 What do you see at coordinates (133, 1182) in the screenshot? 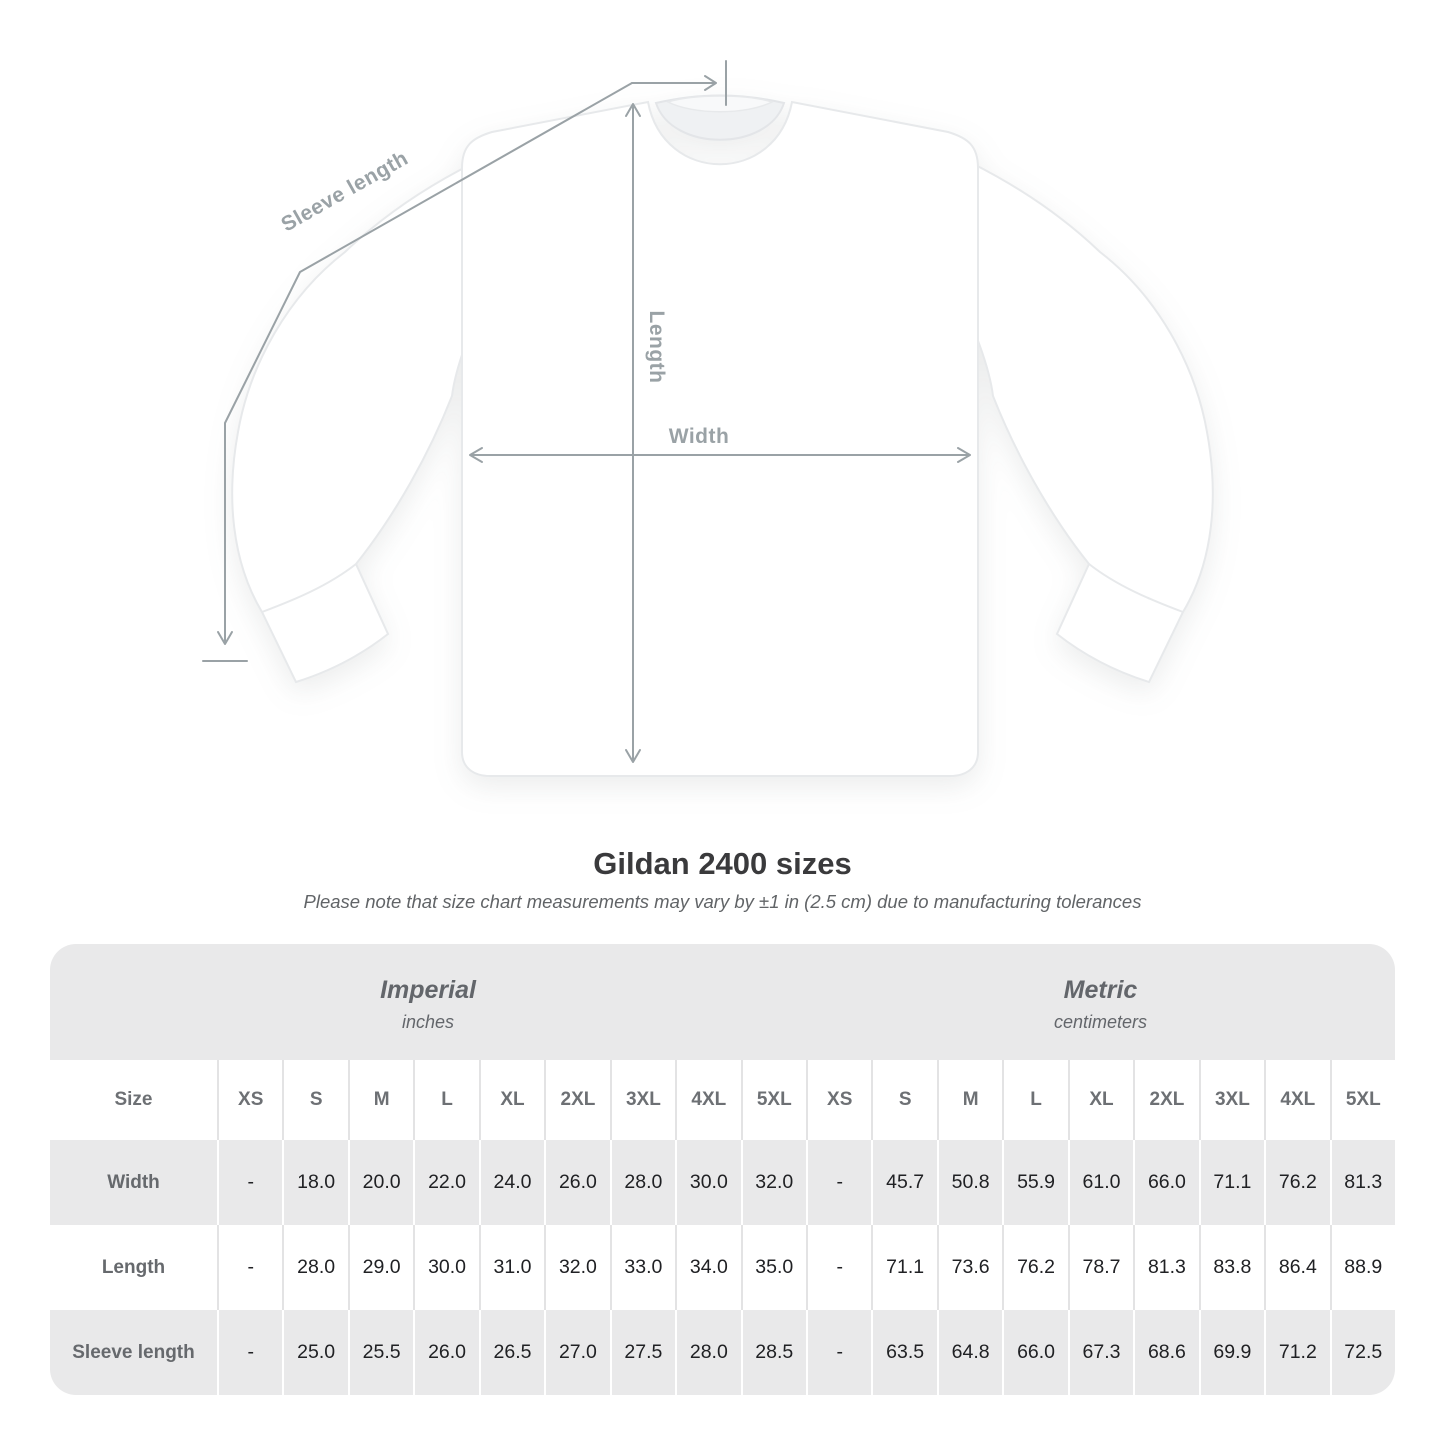
I see `row-label: Width` at bounding box center [133, 1182].